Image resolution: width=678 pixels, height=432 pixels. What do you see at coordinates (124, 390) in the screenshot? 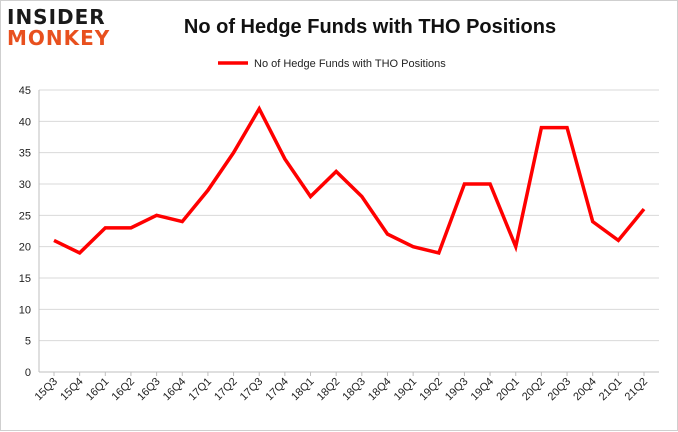
I see `x-tick-label: 16Q2` at bounding box center [124, 390].